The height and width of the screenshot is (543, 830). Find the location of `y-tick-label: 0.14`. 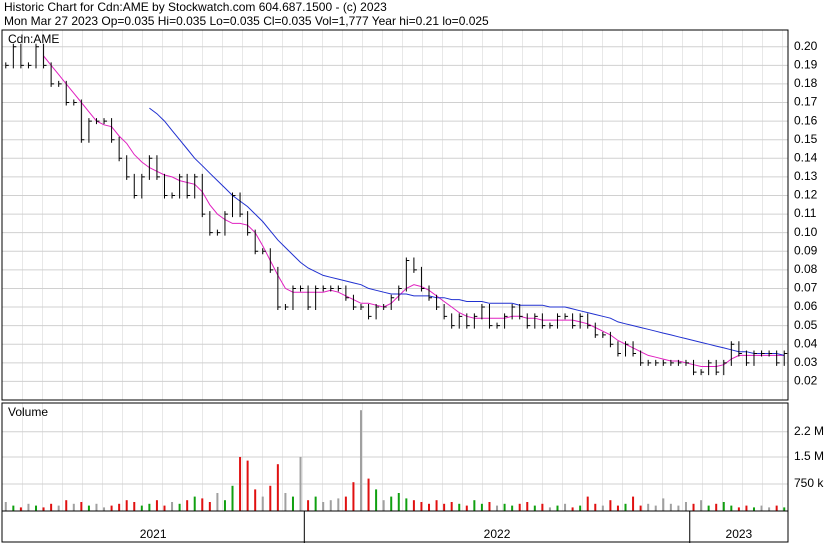

y-tick-label: 0.14 is located at coordinates (806, 157).